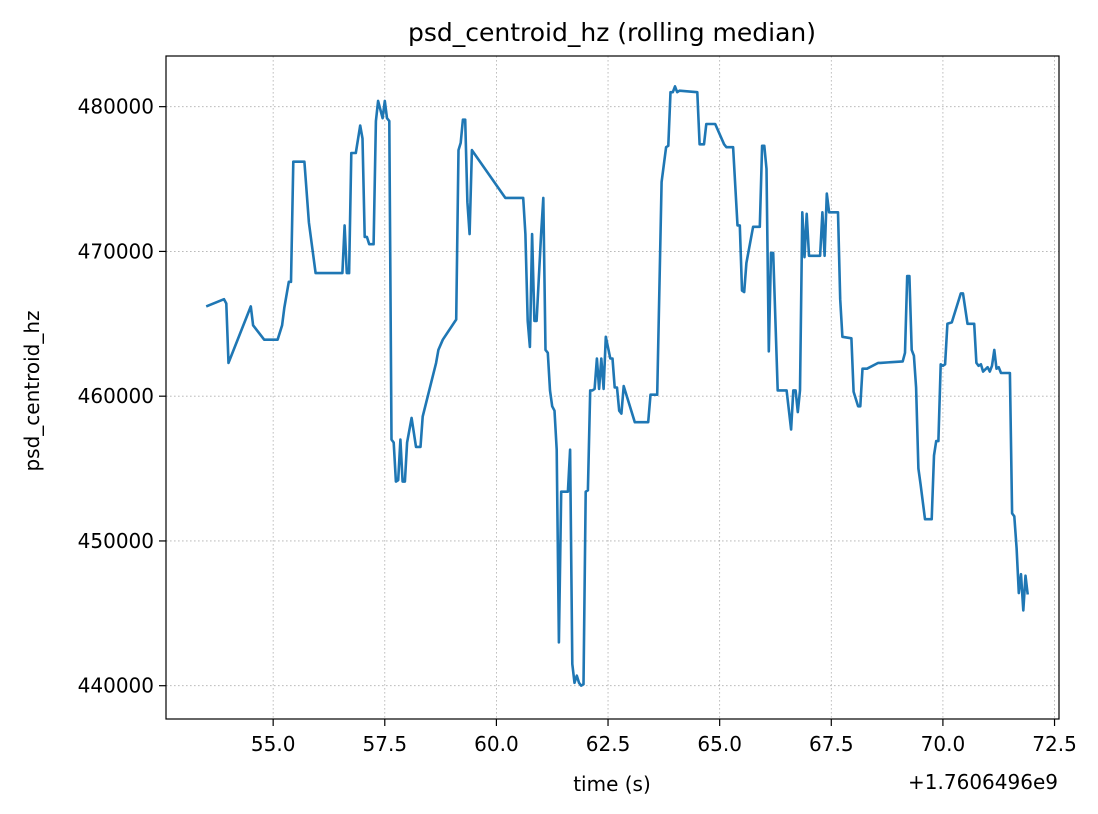 Image resolution: width=1098 pixels, height=814 pixels. Describe the element at coordinates (116, 107) in the screenshot. I see `y-tick-label: 480000` at that location.